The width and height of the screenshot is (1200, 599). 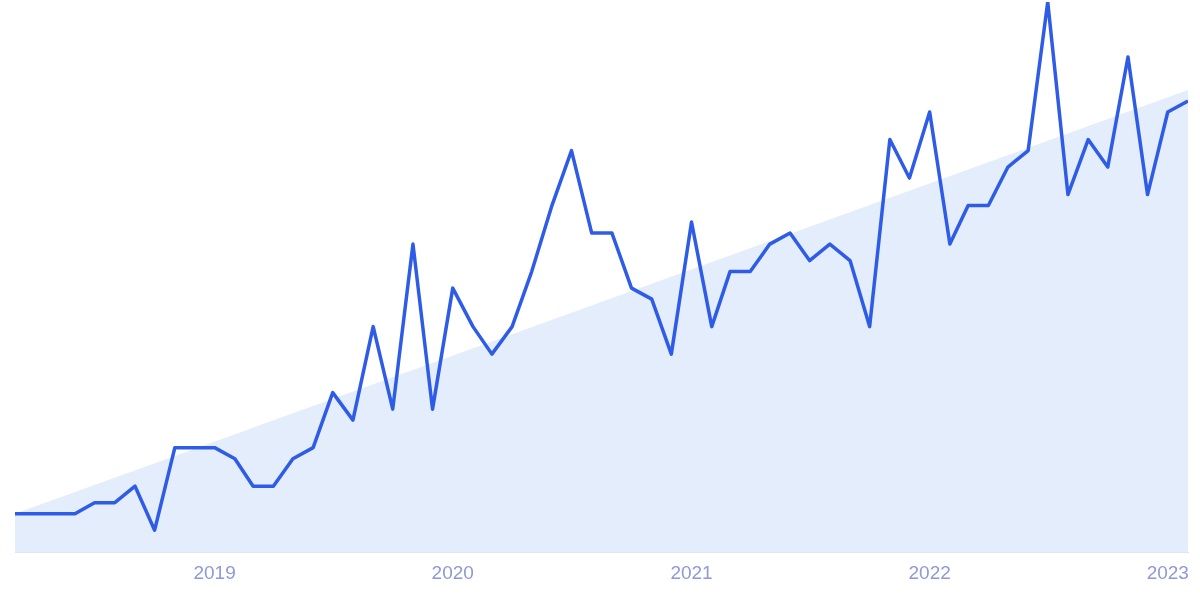 What do you see at coordinates (1167, 572) in the screenshot?
I see `x-tick-label: 2023` at bounding box center [1167, 572].